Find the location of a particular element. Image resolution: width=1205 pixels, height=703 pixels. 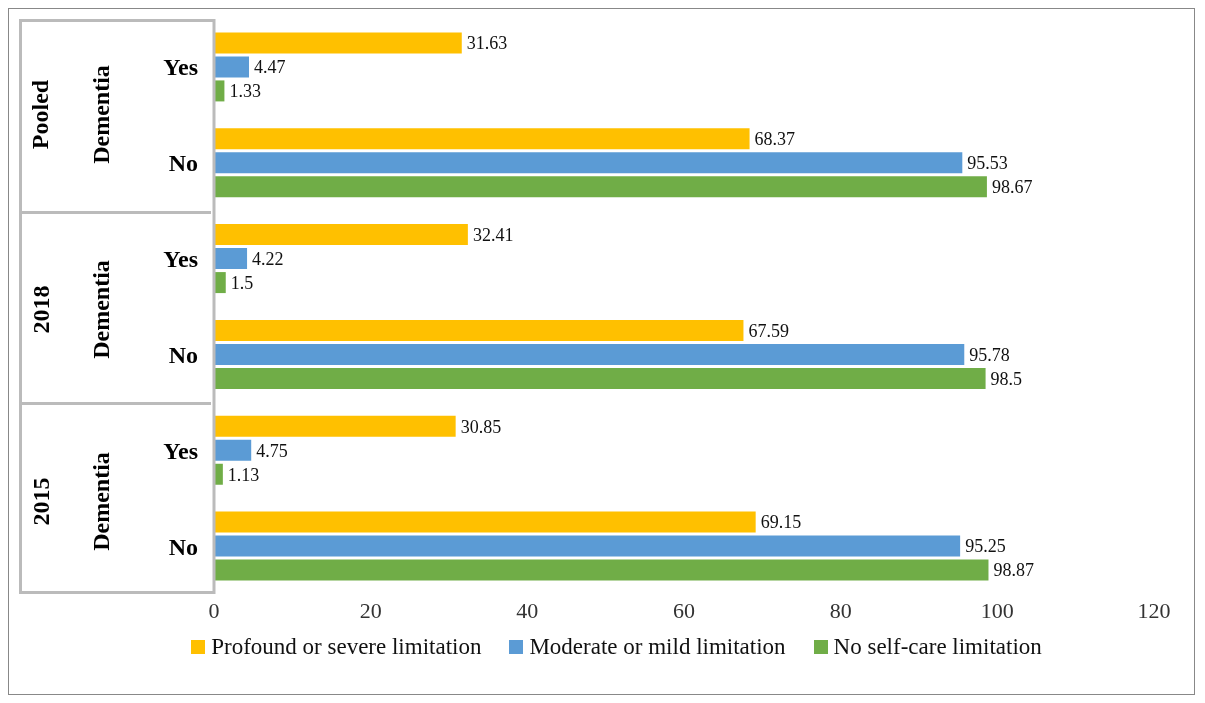

data-label: 1.33 is located at coordinates (245, 91).